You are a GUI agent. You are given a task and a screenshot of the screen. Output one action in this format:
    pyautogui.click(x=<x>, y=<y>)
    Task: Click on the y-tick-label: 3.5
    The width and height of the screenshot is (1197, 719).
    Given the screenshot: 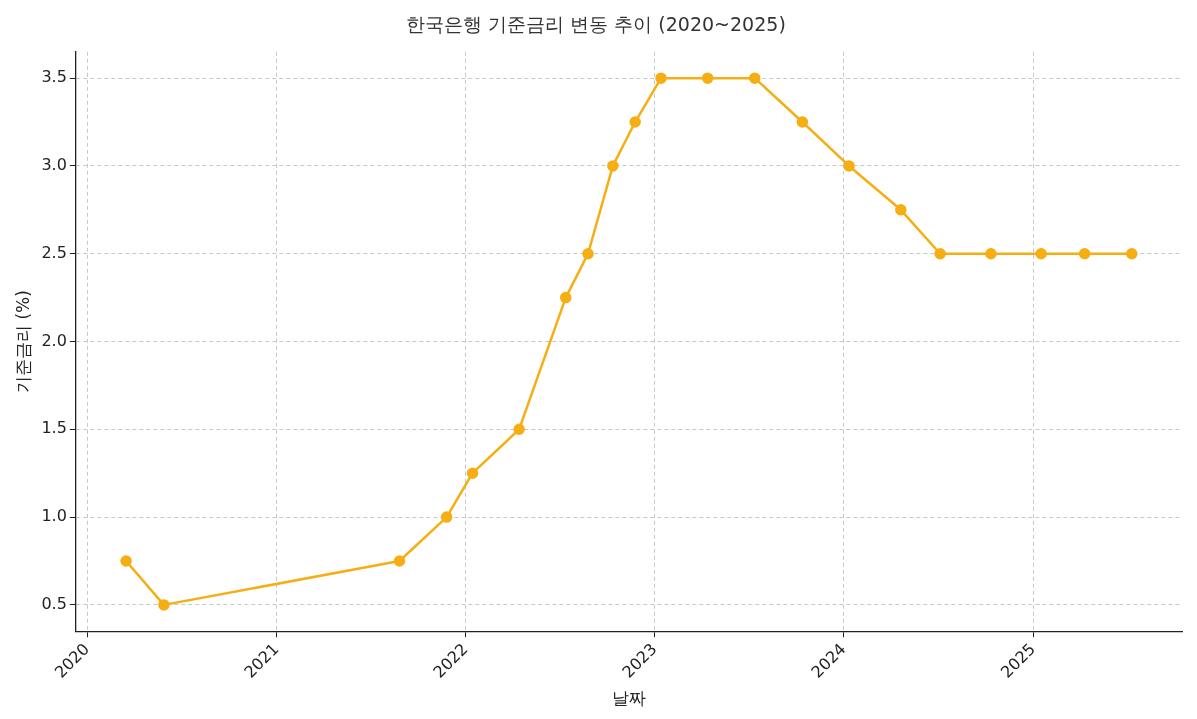 What is the action you would take?
    pyautogui.click(x=54, y=77)
    